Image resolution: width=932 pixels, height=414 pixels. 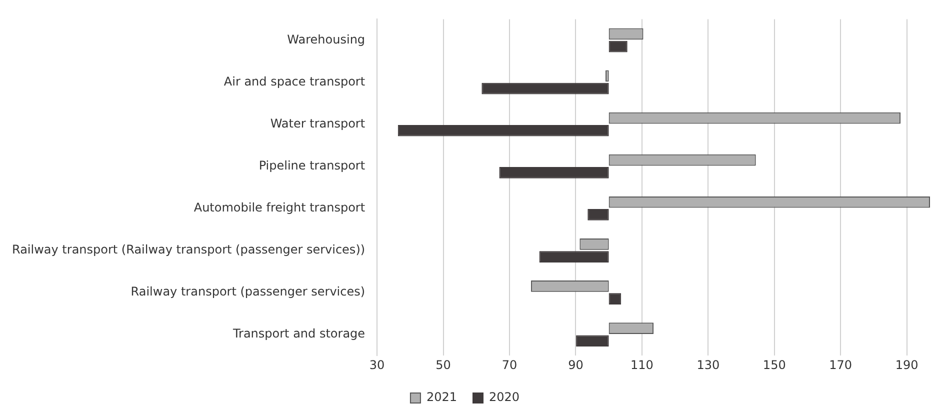 I want to click on legend-label: 2020, so click(x=504, y=397).